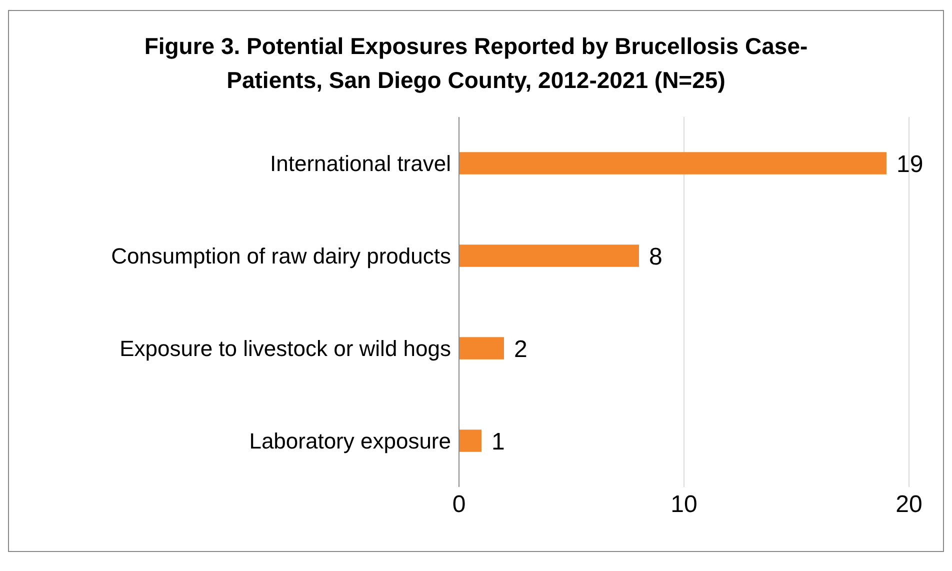 Image resolution: width=952 pixels, height=571 pixels. What do you see at coordinates (281, 256) in the screenshot?
I see `y-tick-label: Consumption of raw dairy products` at bounding box center [281, 256].